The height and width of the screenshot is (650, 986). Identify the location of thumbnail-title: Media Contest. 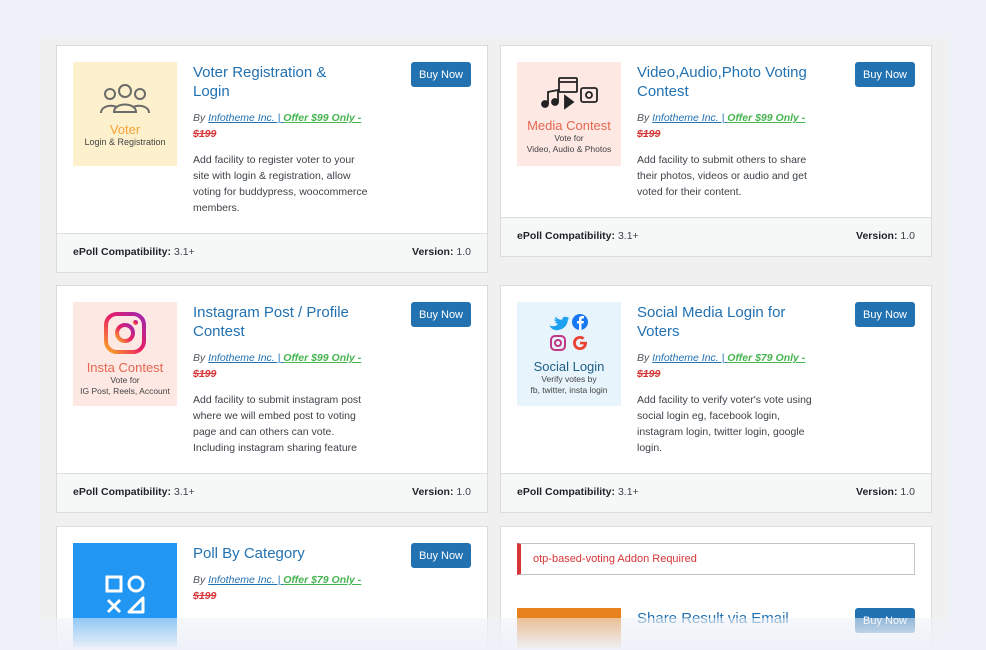
(569, 125).